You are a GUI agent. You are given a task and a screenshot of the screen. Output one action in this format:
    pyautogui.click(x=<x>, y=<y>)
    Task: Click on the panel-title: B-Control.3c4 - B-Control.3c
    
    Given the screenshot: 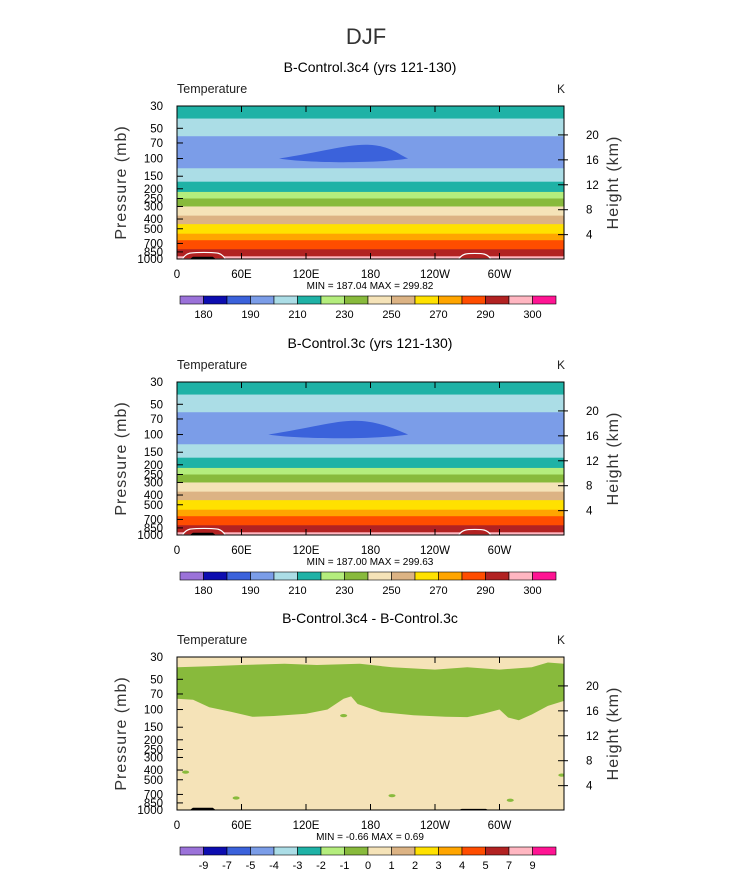 What is the action you would take?
    pyautogui.click(x=370, y=618)
    